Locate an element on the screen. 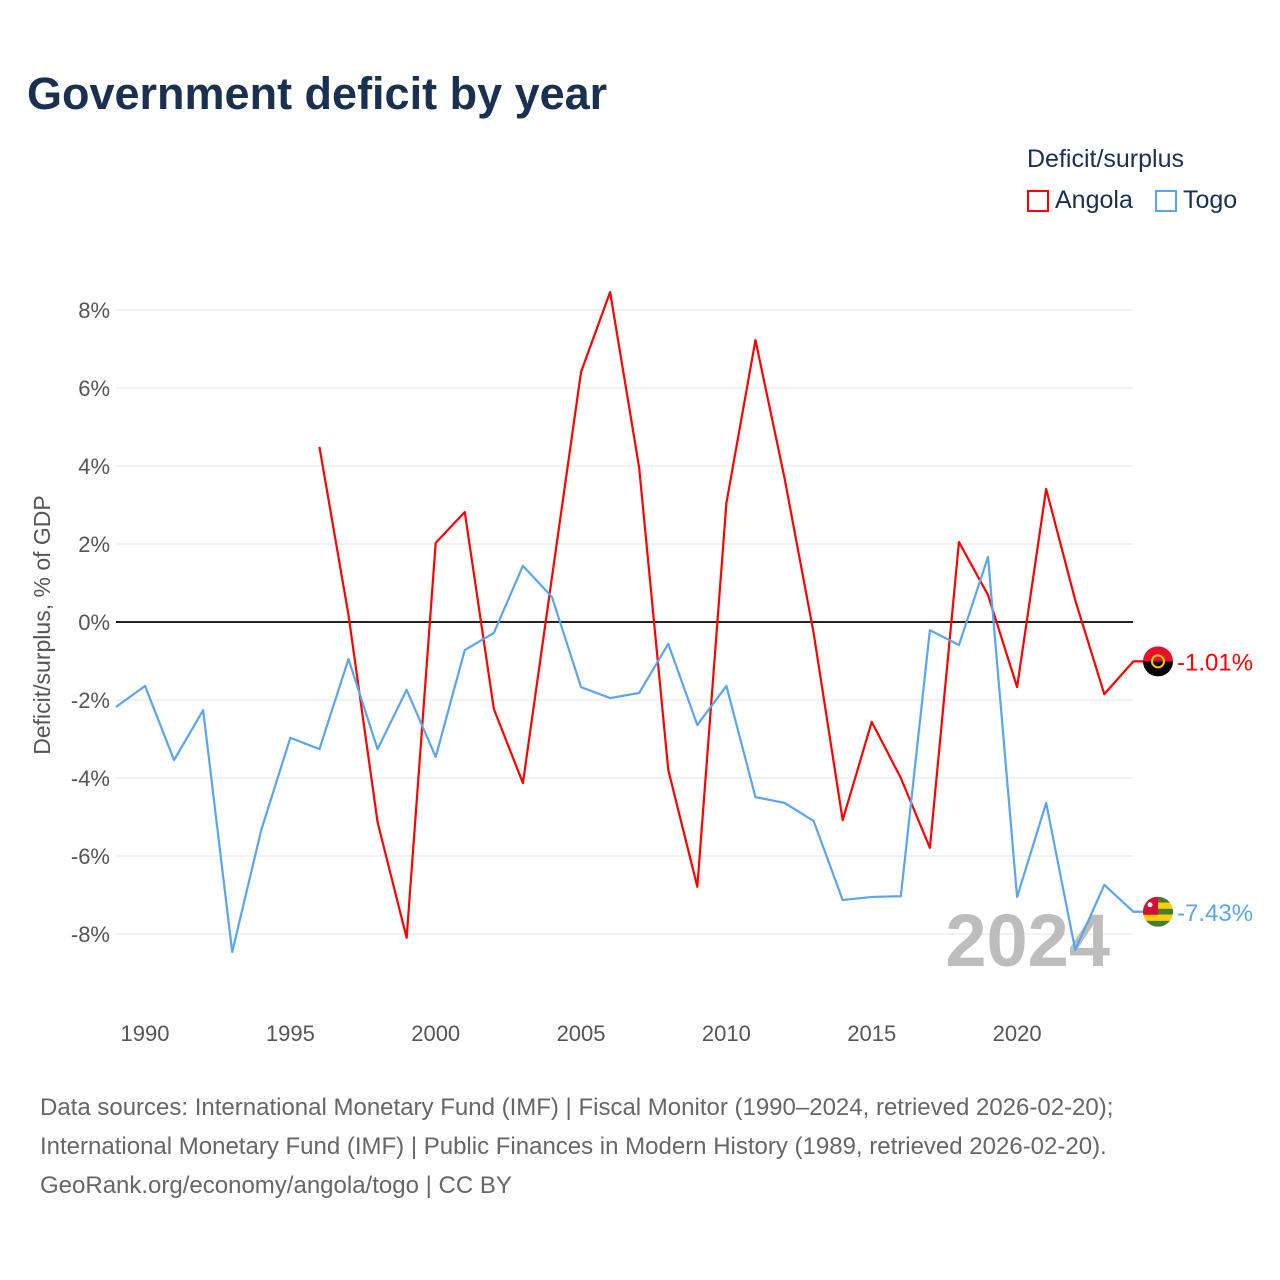  y-tick-label: -8% is located at coordinates (90, 934).